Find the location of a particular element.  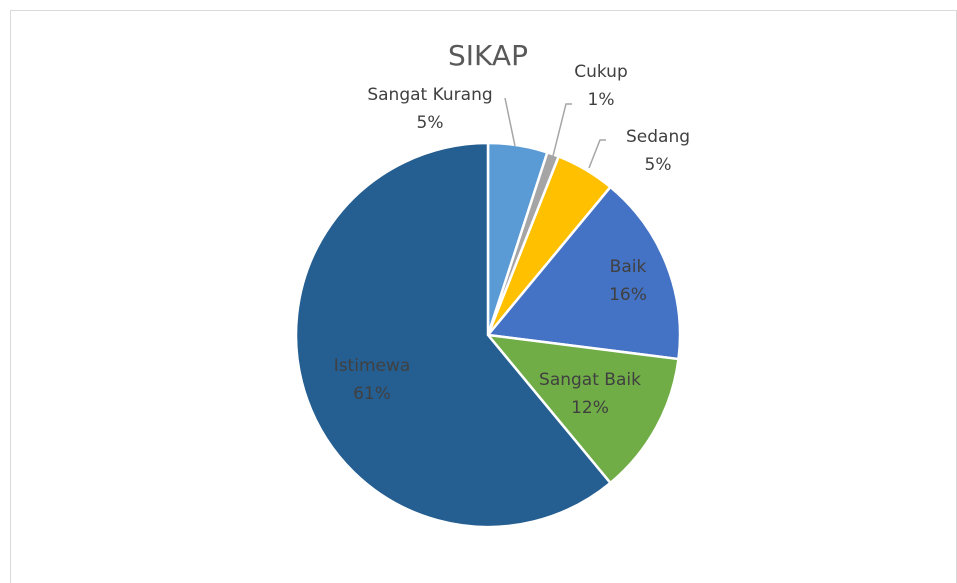

data-label-value: 61% is located at coordinates (372, 394).